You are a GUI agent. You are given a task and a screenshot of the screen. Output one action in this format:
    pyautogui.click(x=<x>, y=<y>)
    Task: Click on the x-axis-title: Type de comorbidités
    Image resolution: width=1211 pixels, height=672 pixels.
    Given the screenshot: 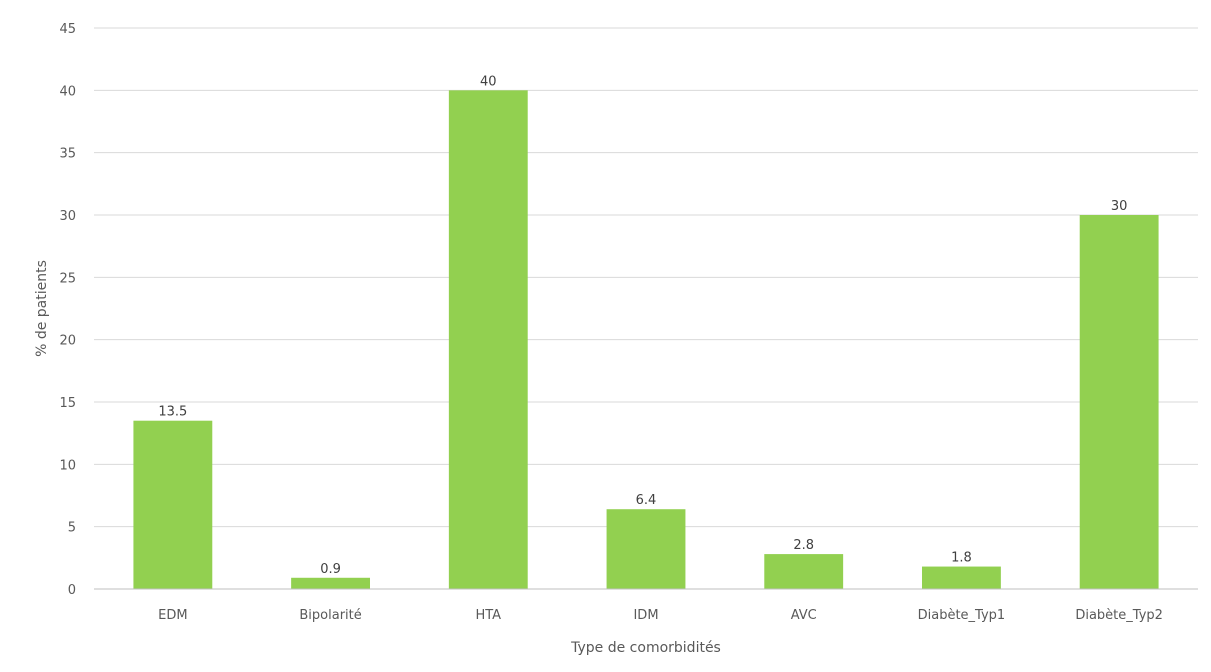 What is the action you would take?
    pyautogui.click(x=645, y=648)
    